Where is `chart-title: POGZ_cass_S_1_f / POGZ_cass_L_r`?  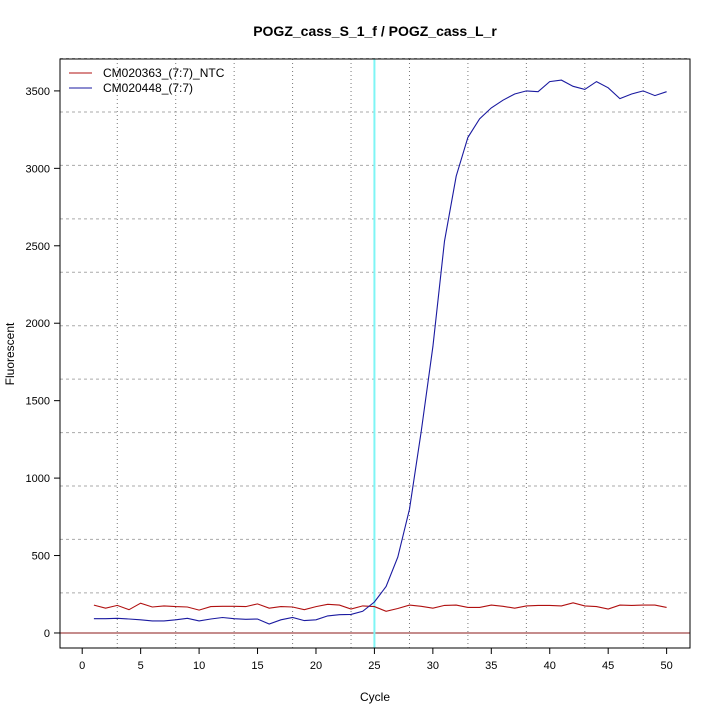 chart-title: POGZ_cass_S_1_f / POGZ_cass_L_r is located at coordinates (375, 31).